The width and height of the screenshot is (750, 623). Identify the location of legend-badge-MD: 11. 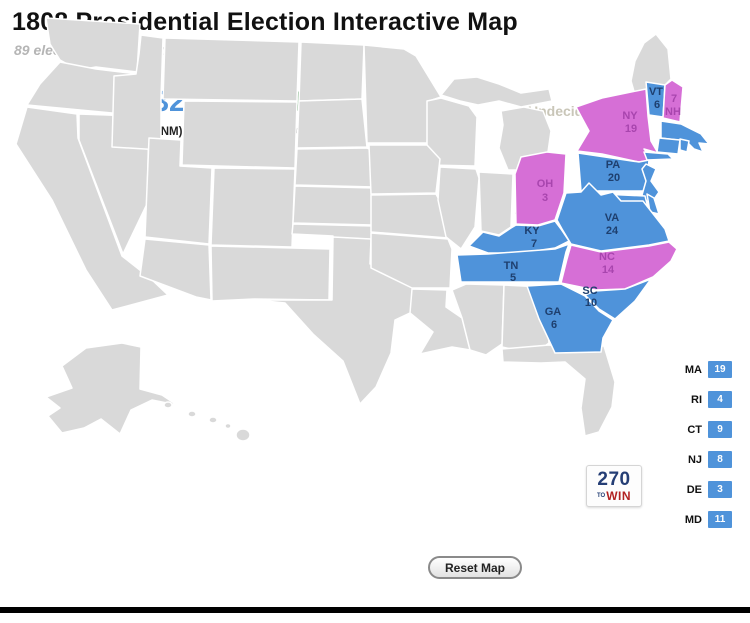
(720, 519).